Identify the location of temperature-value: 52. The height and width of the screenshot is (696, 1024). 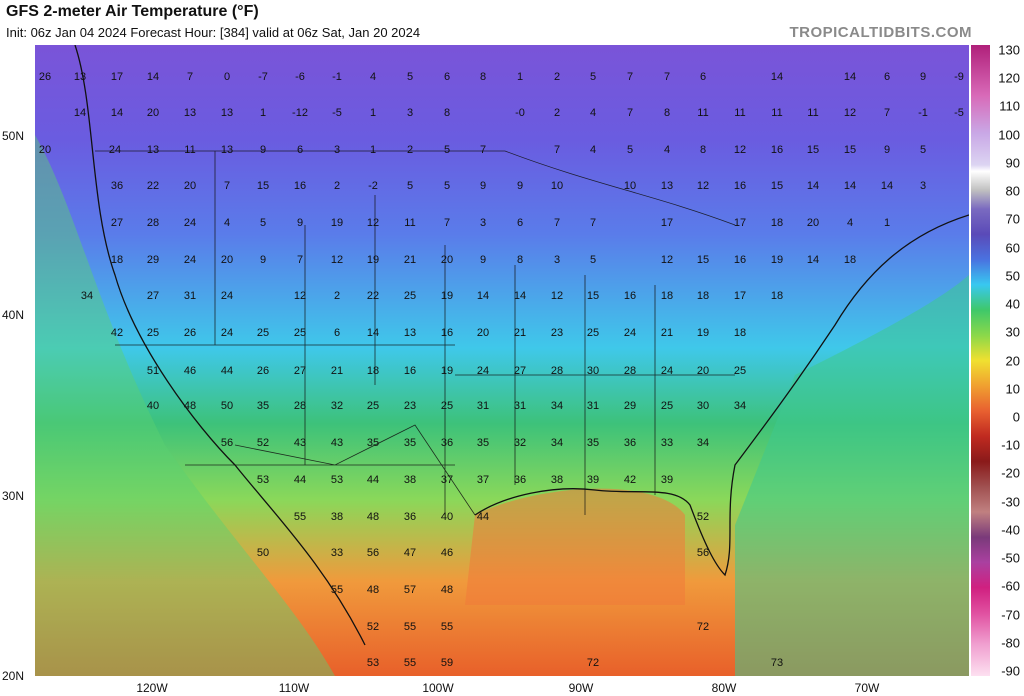
(373, 627).